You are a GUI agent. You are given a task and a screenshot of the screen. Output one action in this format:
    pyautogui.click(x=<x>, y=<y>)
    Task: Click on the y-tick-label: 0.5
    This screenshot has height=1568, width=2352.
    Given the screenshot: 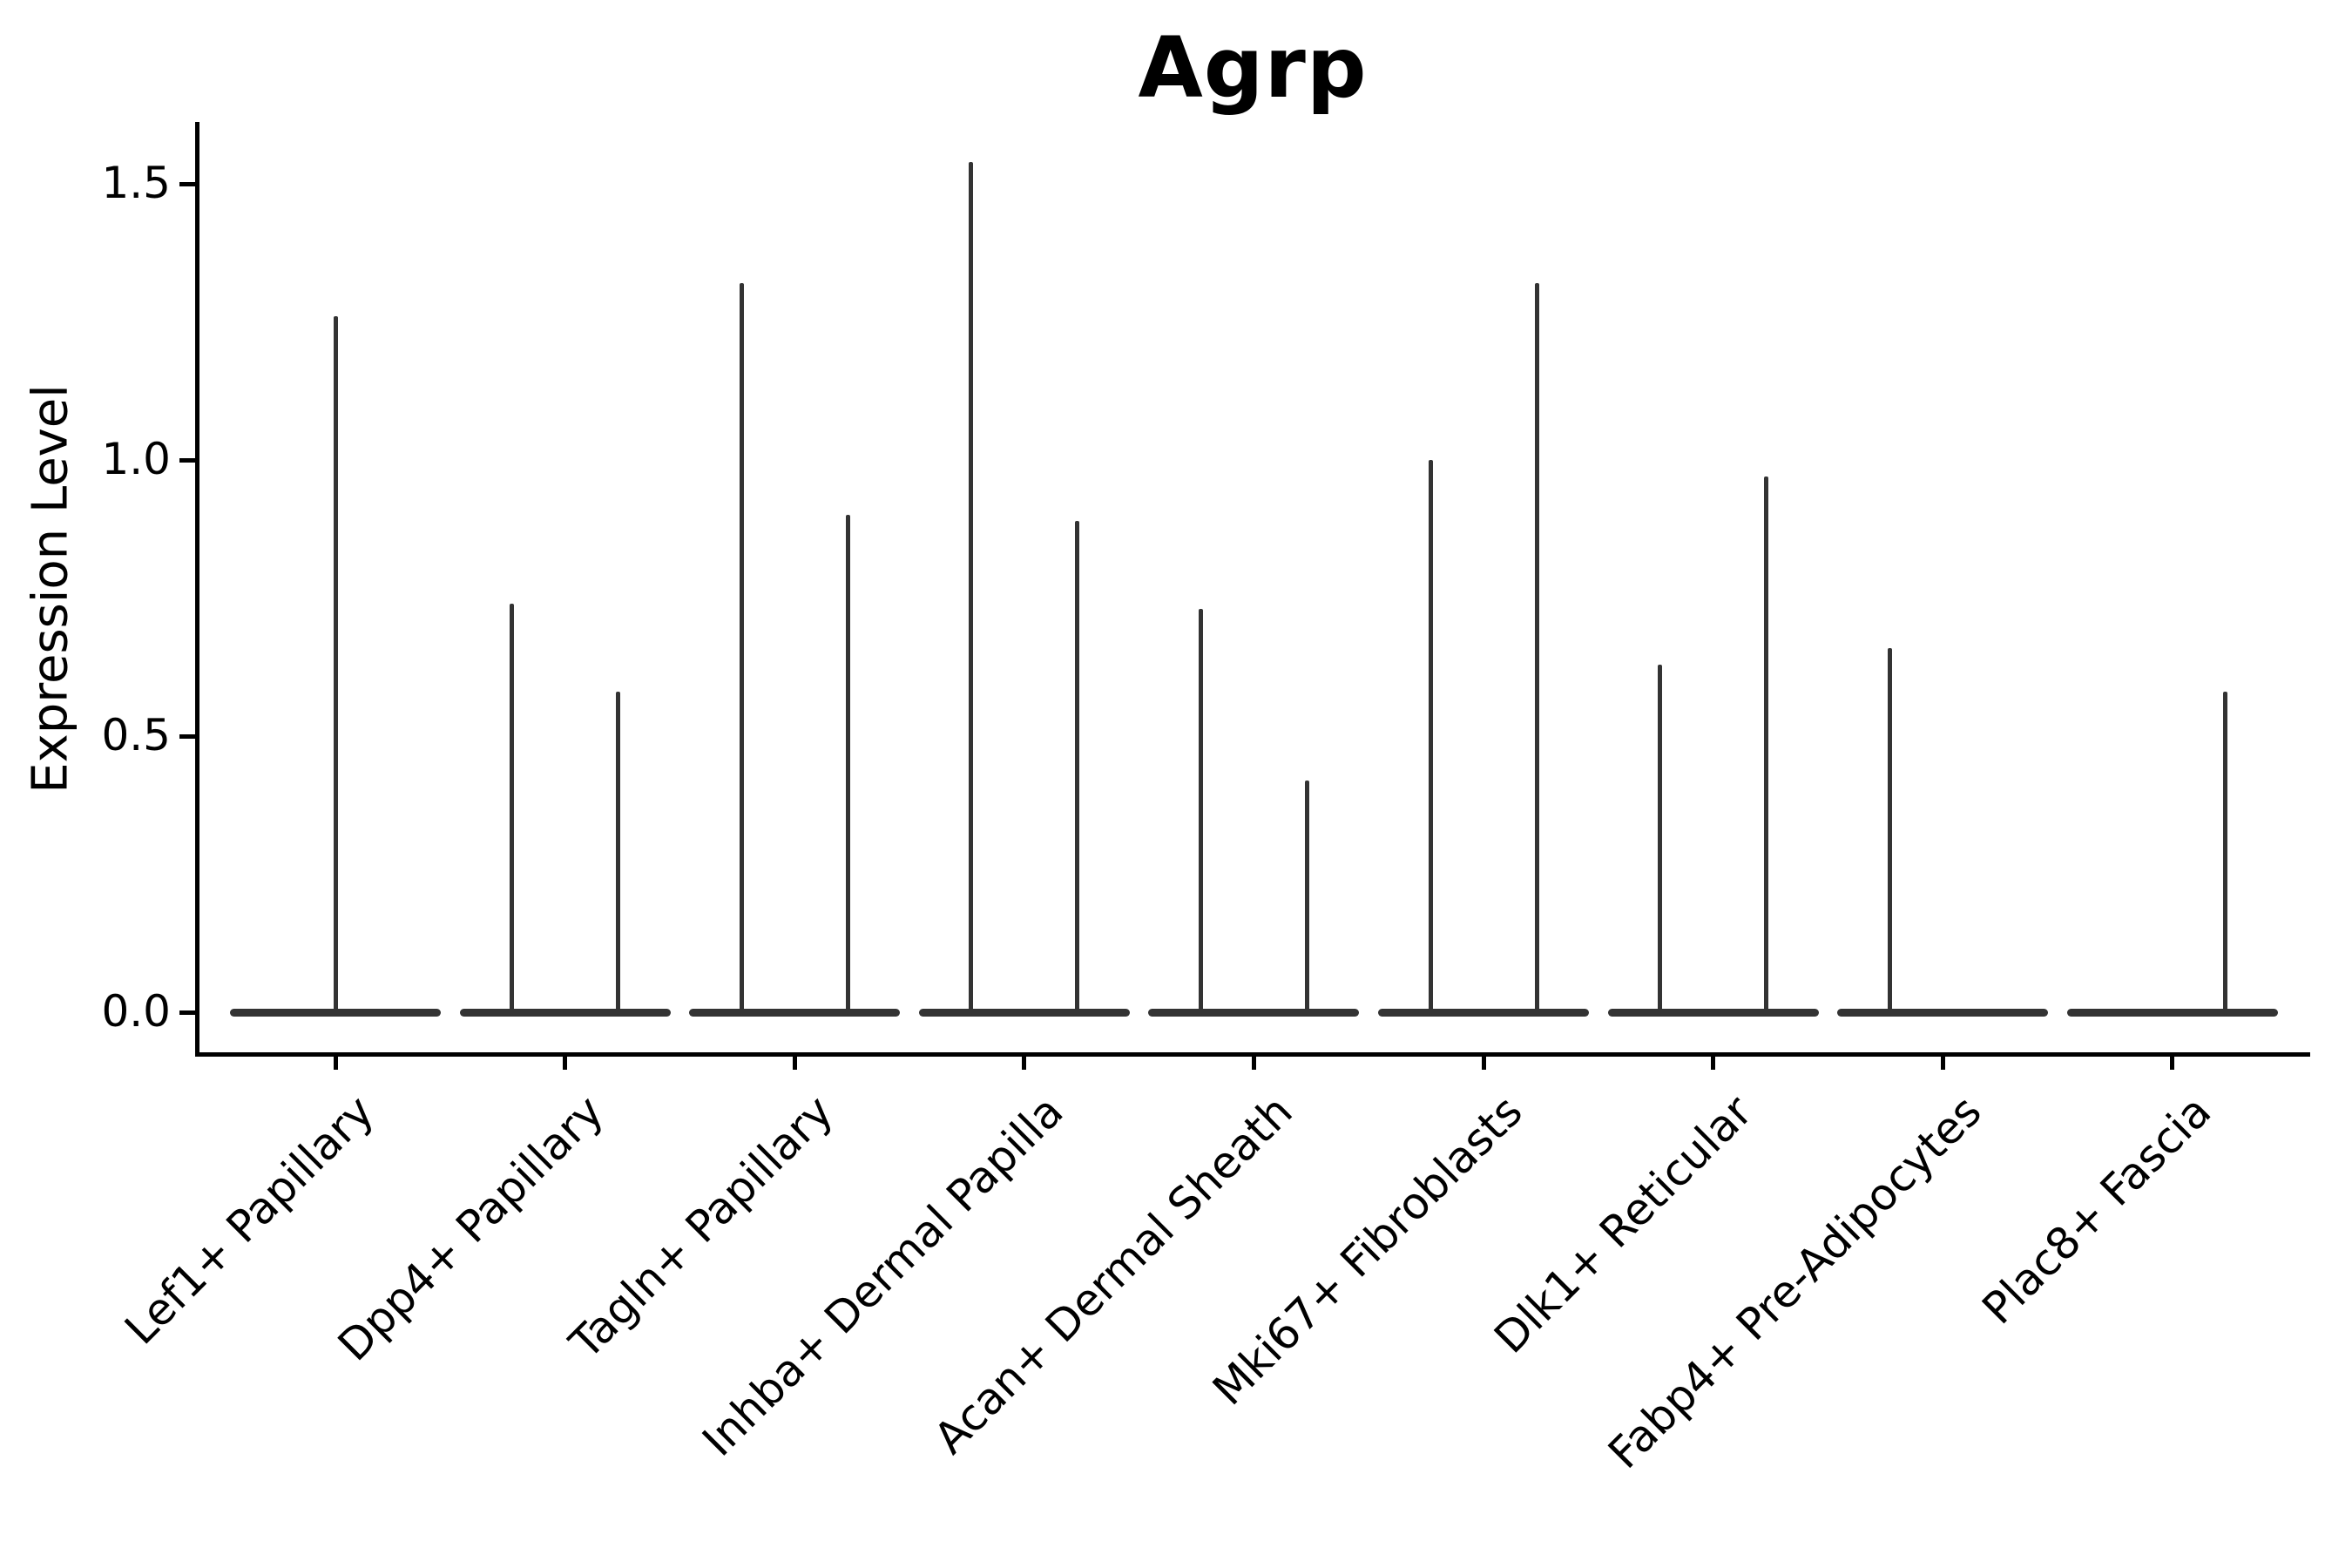 What is the action you would take?
    pyautogui.click(x=136, y=735)
    